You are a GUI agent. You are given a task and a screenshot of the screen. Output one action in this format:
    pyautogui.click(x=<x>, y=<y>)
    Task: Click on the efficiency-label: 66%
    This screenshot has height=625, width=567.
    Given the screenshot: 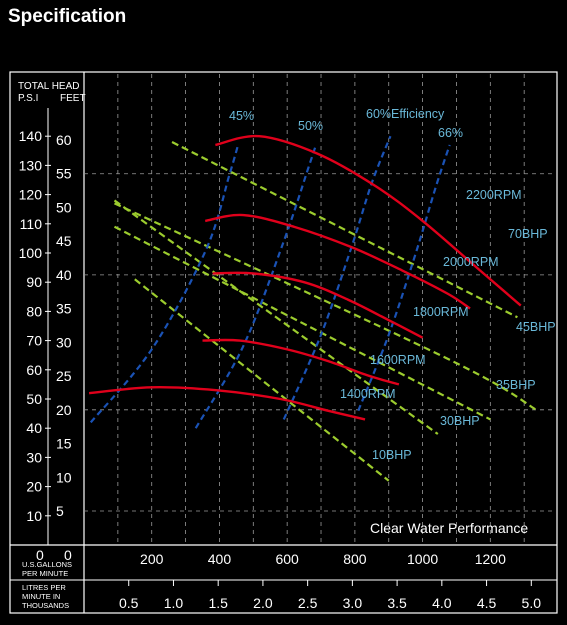 What is the action you would take?
    pyautogui.click(x=450, y=133)
    